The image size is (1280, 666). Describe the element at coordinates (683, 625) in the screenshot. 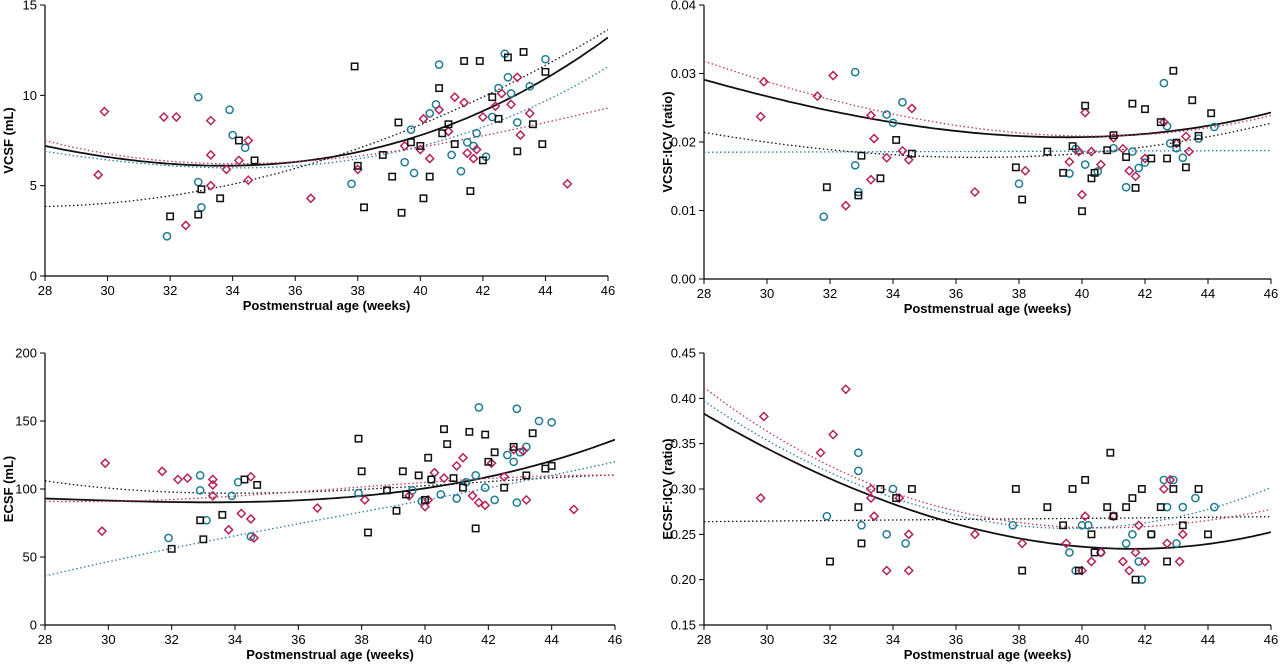

I see `y-tick-label: 0.15` at that location.